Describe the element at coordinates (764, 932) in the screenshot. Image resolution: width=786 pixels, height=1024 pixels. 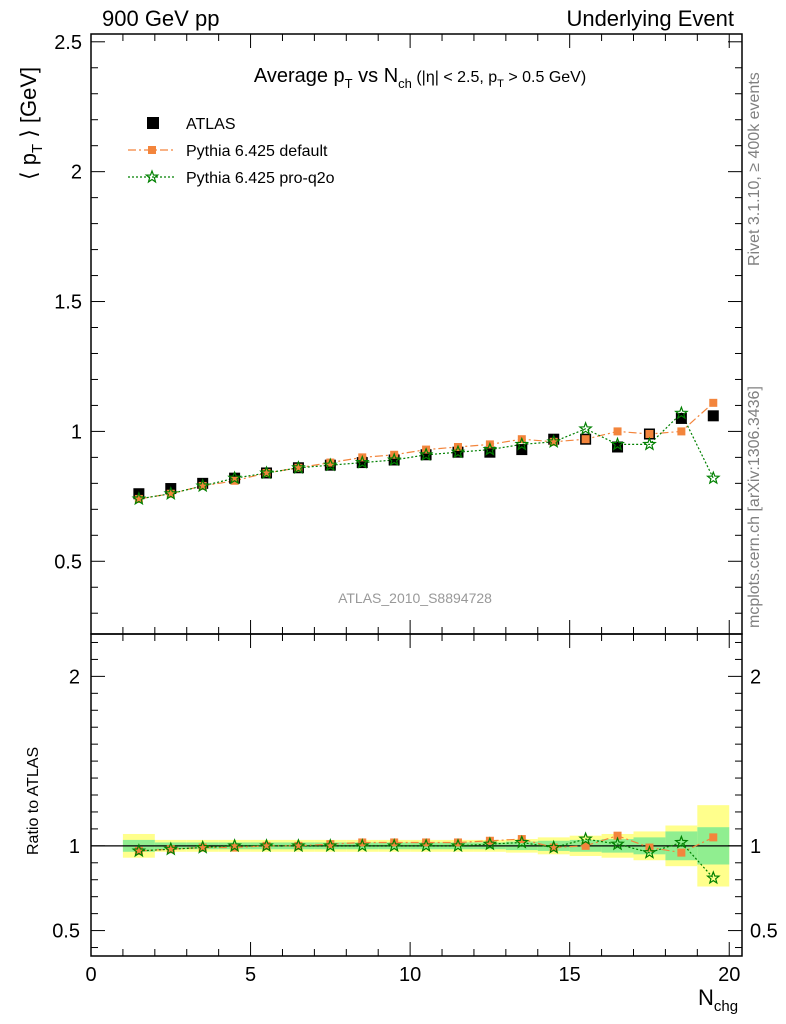
I see `ratio-y-tick-label-right: 0.5` at that location.